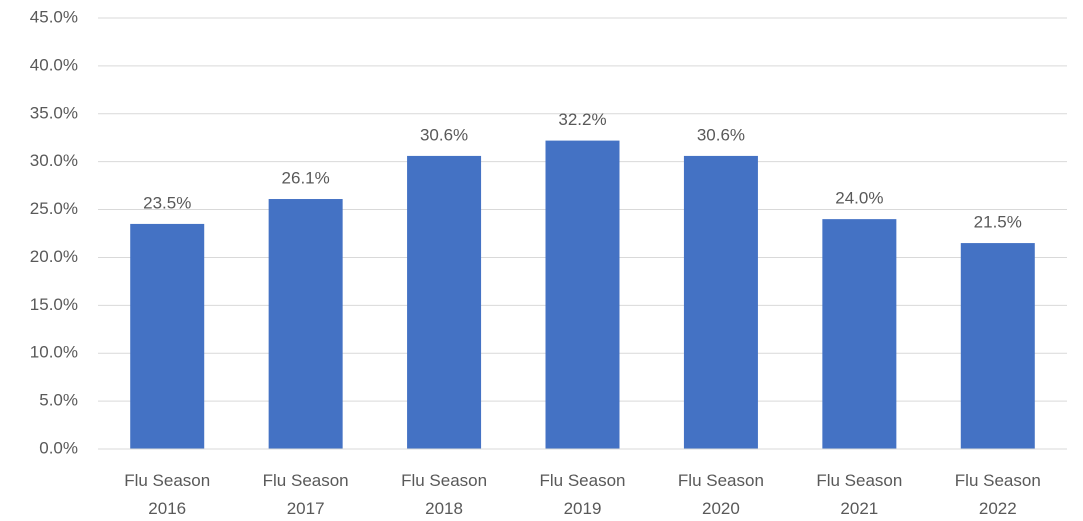 This screenshot has width=1083, height=521. Describe the element at coordinates (167, 494) in the screenshot. I see `x-tick-label: Flu Season 2016` at that location.